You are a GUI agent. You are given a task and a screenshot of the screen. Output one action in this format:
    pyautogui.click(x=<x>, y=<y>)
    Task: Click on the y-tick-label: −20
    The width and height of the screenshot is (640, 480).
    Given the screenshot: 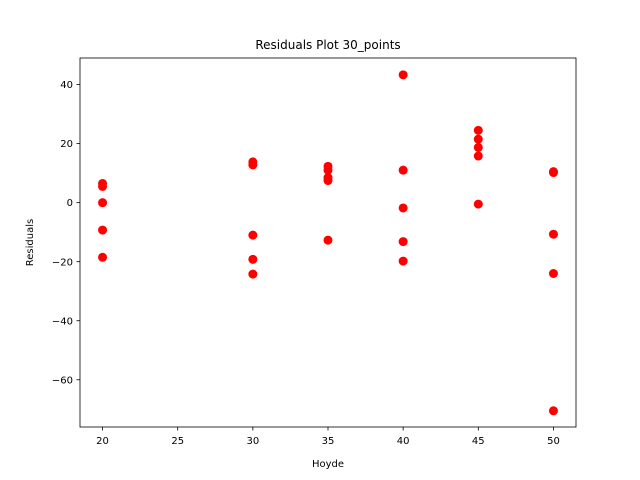 What is the action you would take?
    pyautogui.click(x=62, y=262)
    